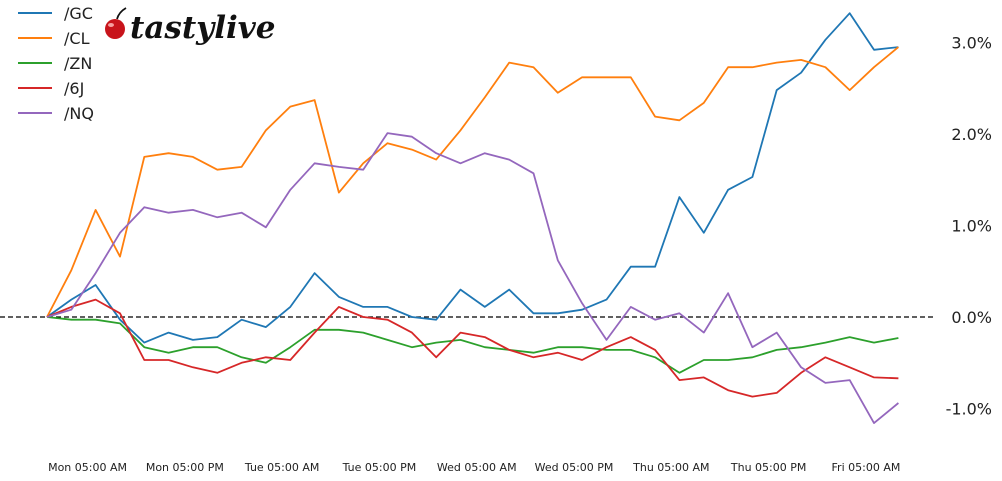 The width and height of the screenshot is (1002, 481). Describe the element at coordinates (971, 43) in the screenshot. I see `y-tick-label: 3.0%` at that location.